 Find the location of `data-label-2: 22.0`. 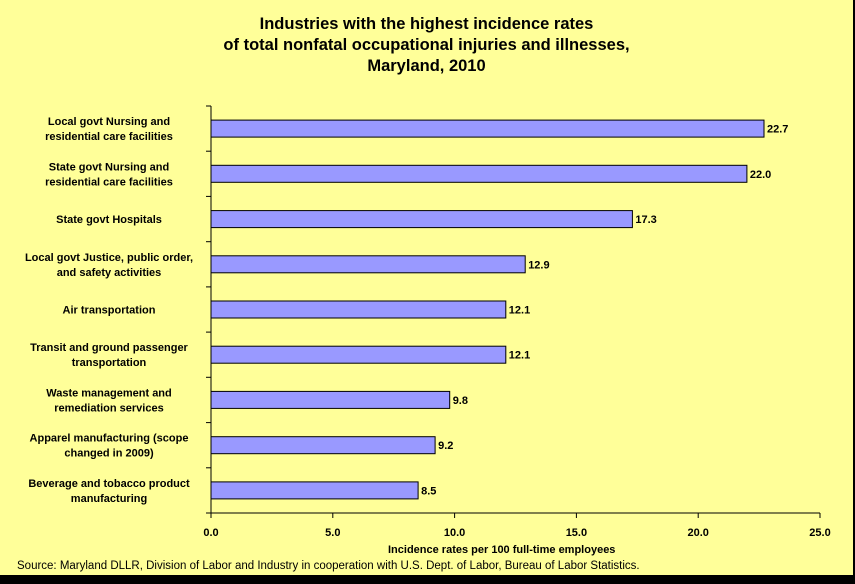

data-label-2: 22.0 is located at coordinates (760, 175).